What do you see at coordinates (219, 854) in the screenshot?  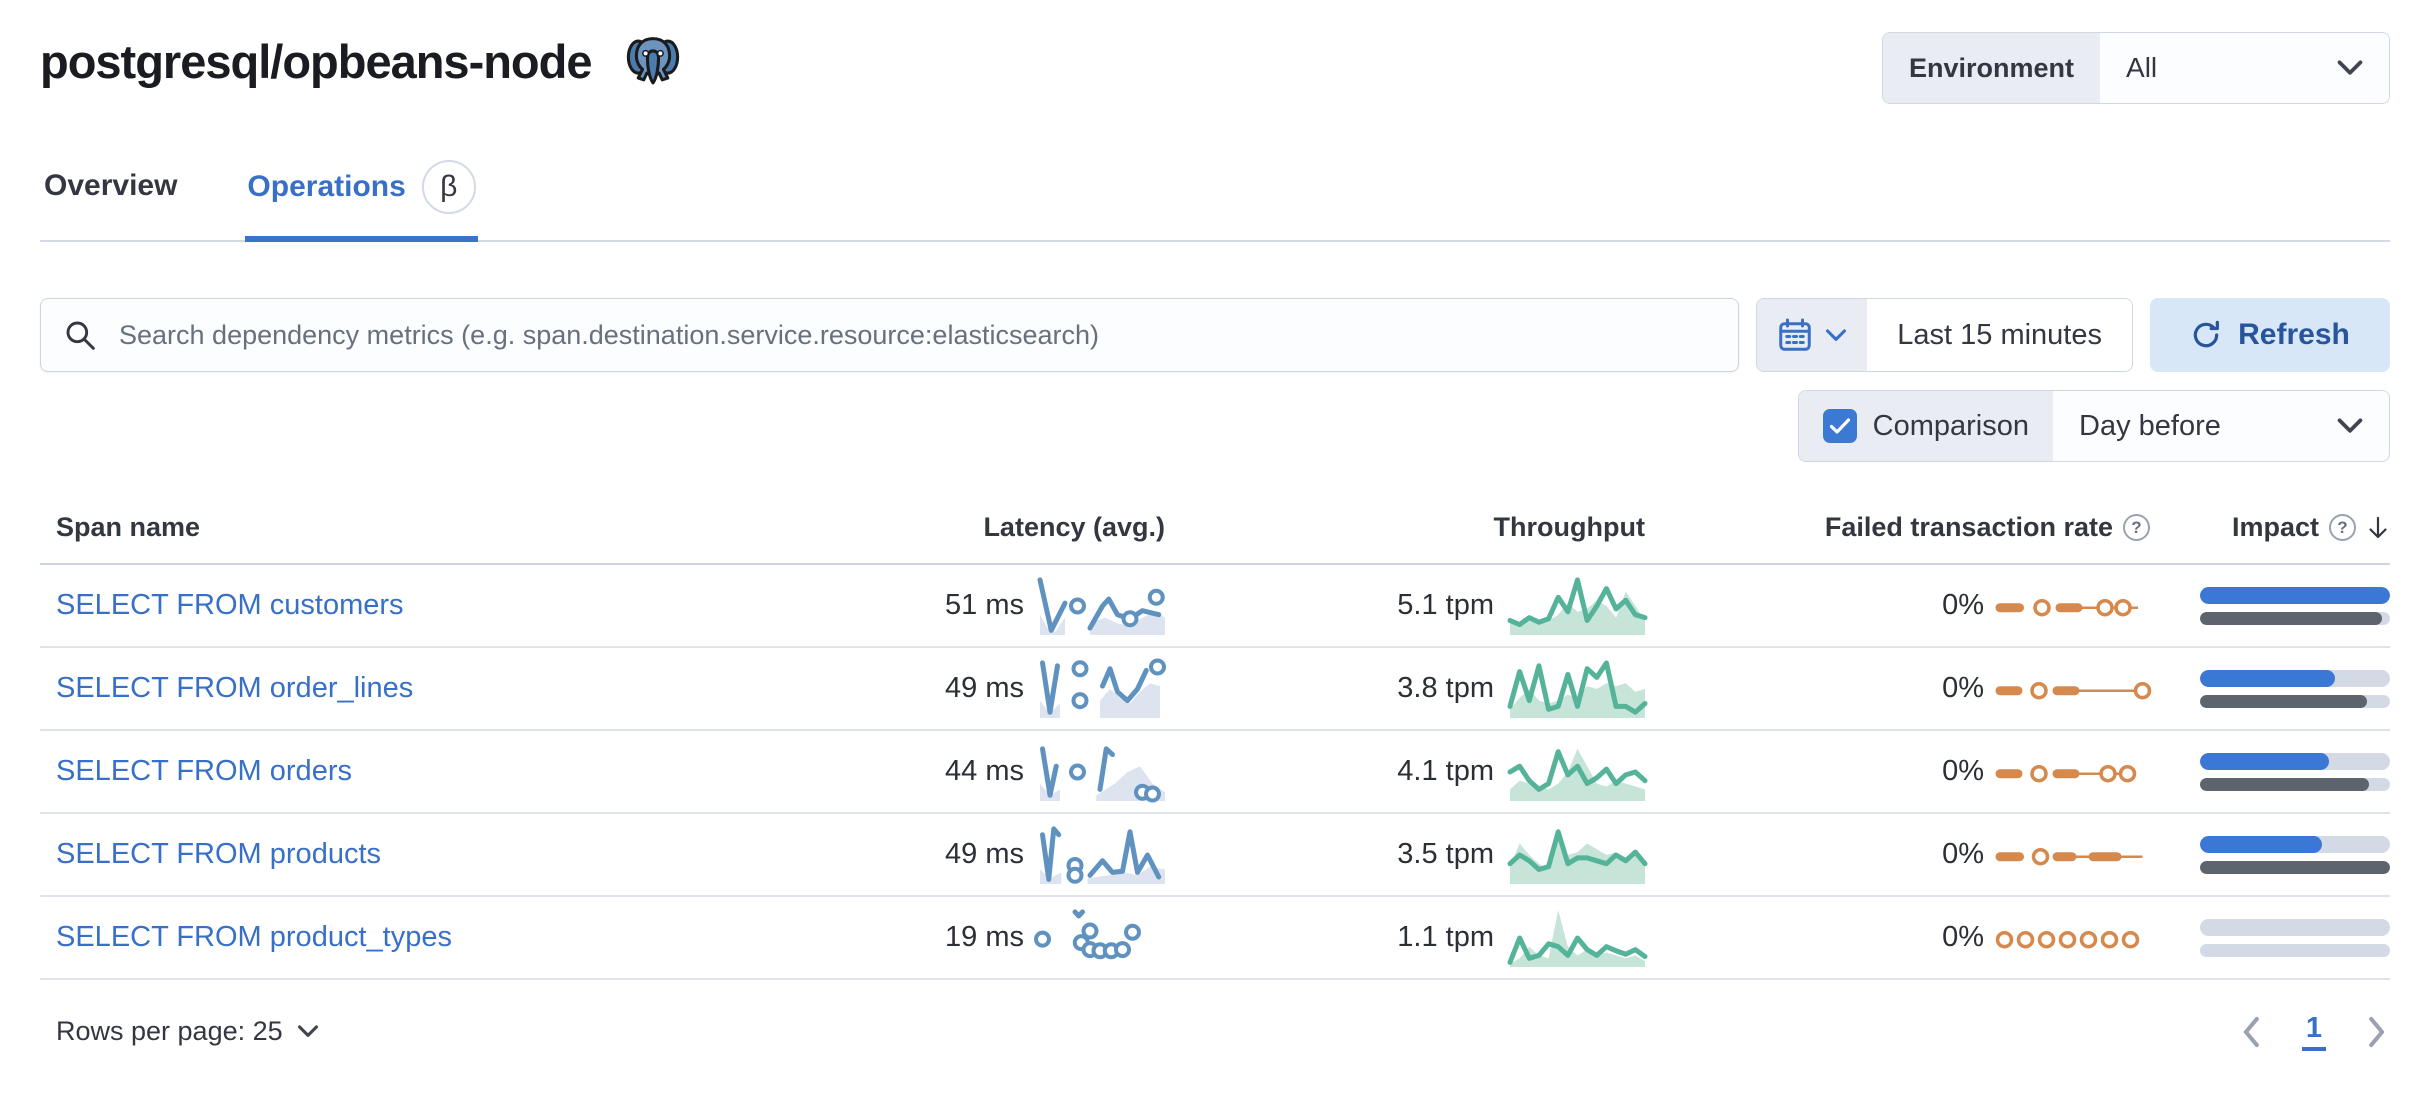 I see `span-name-link: SELECT FROM products` at bounding box center [219, 854].